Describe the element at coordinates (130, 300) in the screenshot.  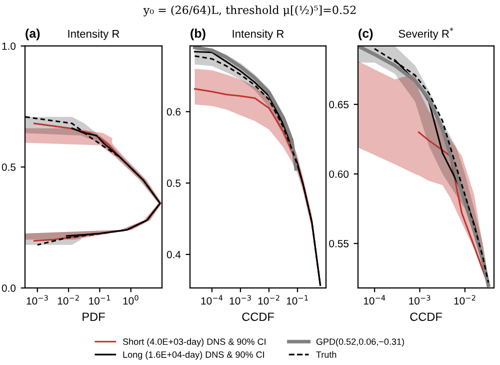
I see `x-tick-label: 10$^{0}$` at that location.